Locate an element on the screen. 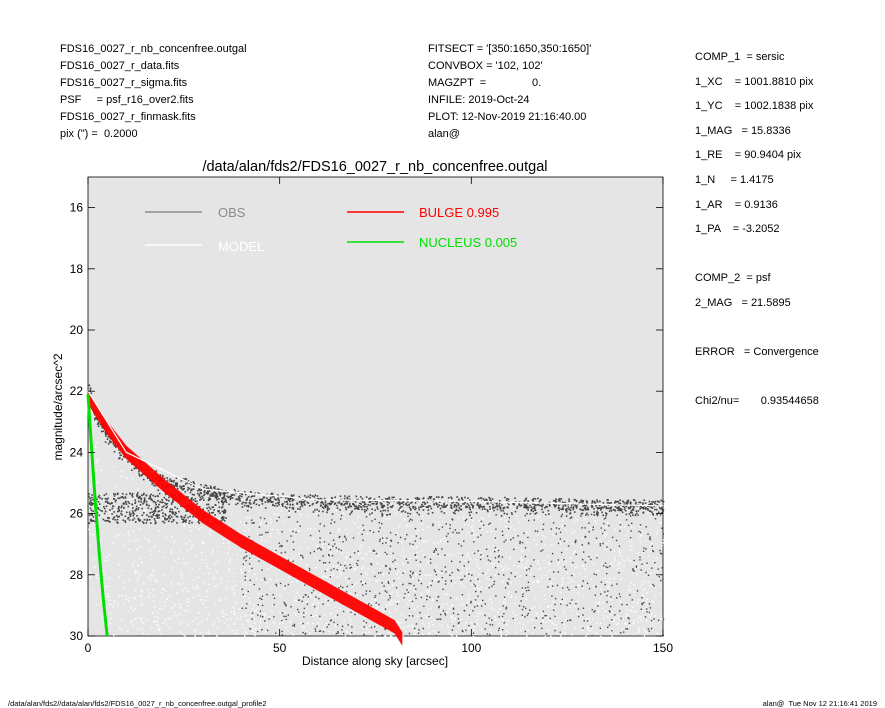 The image size is (885, 708). bulge-band is located at coordinates (245, 518).